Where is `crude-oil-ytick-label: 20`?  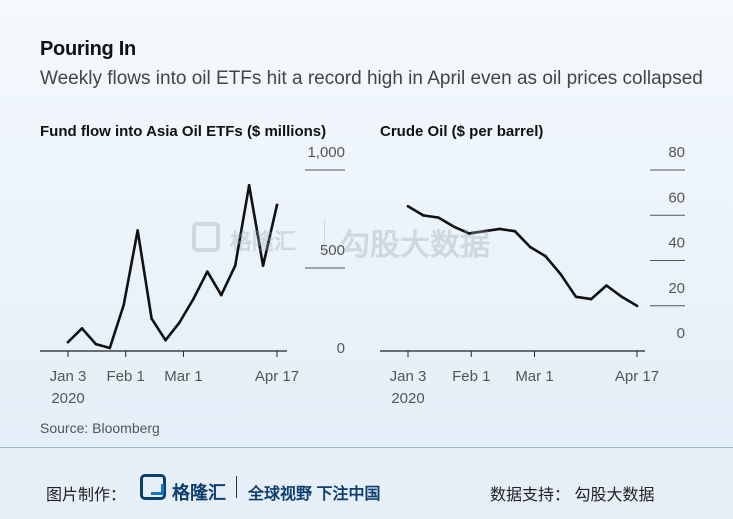
crude-oil-ytick-label: 20 is located at coordinates (676, 288).